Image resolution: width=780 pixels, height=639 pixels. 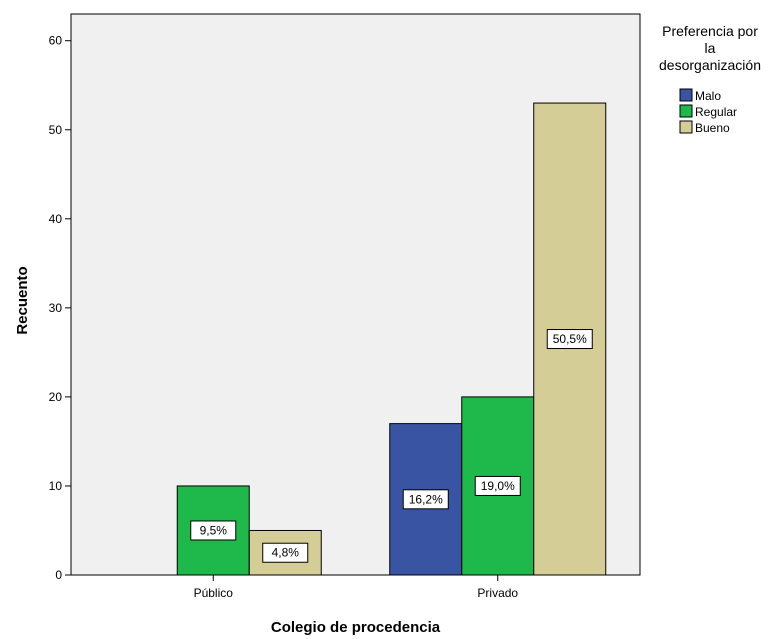 I want to click on data-label-text: 16,2%, so click(x=426, y=499).